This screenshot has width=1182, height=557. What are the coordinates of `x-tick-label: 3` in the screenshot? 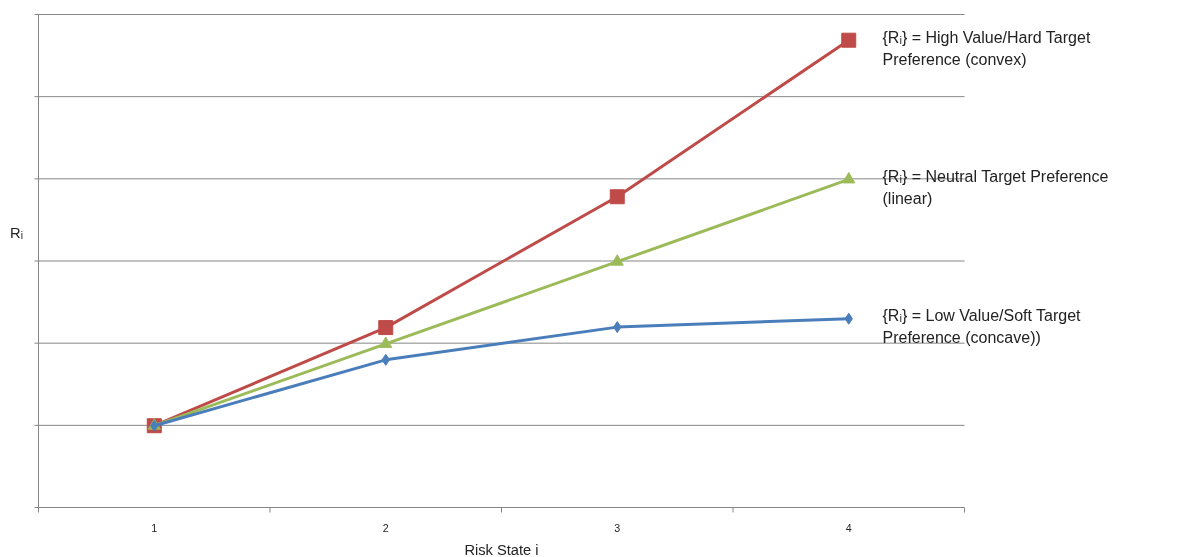 It's located at (617, 527).